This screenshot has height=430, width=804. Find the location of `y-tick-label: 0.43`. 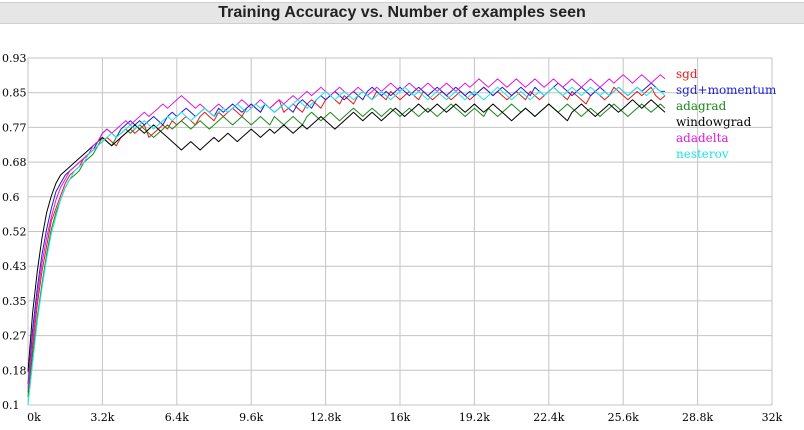

y-tick-label: 0.43 is located at coordinates (14, 266).